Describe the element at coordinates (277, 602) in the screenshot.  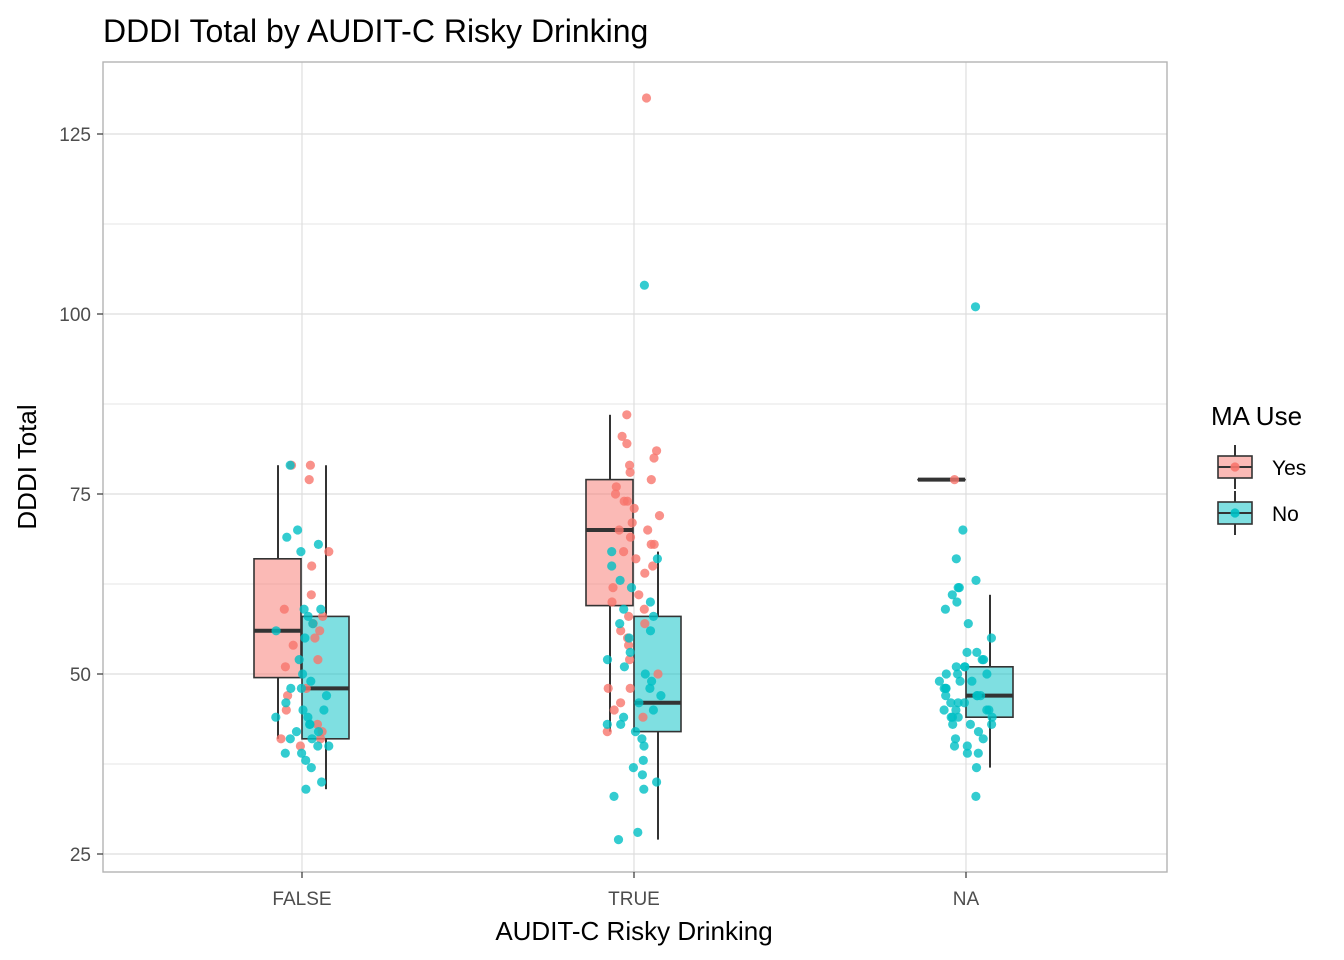
I see `box-yes-false` at that location.